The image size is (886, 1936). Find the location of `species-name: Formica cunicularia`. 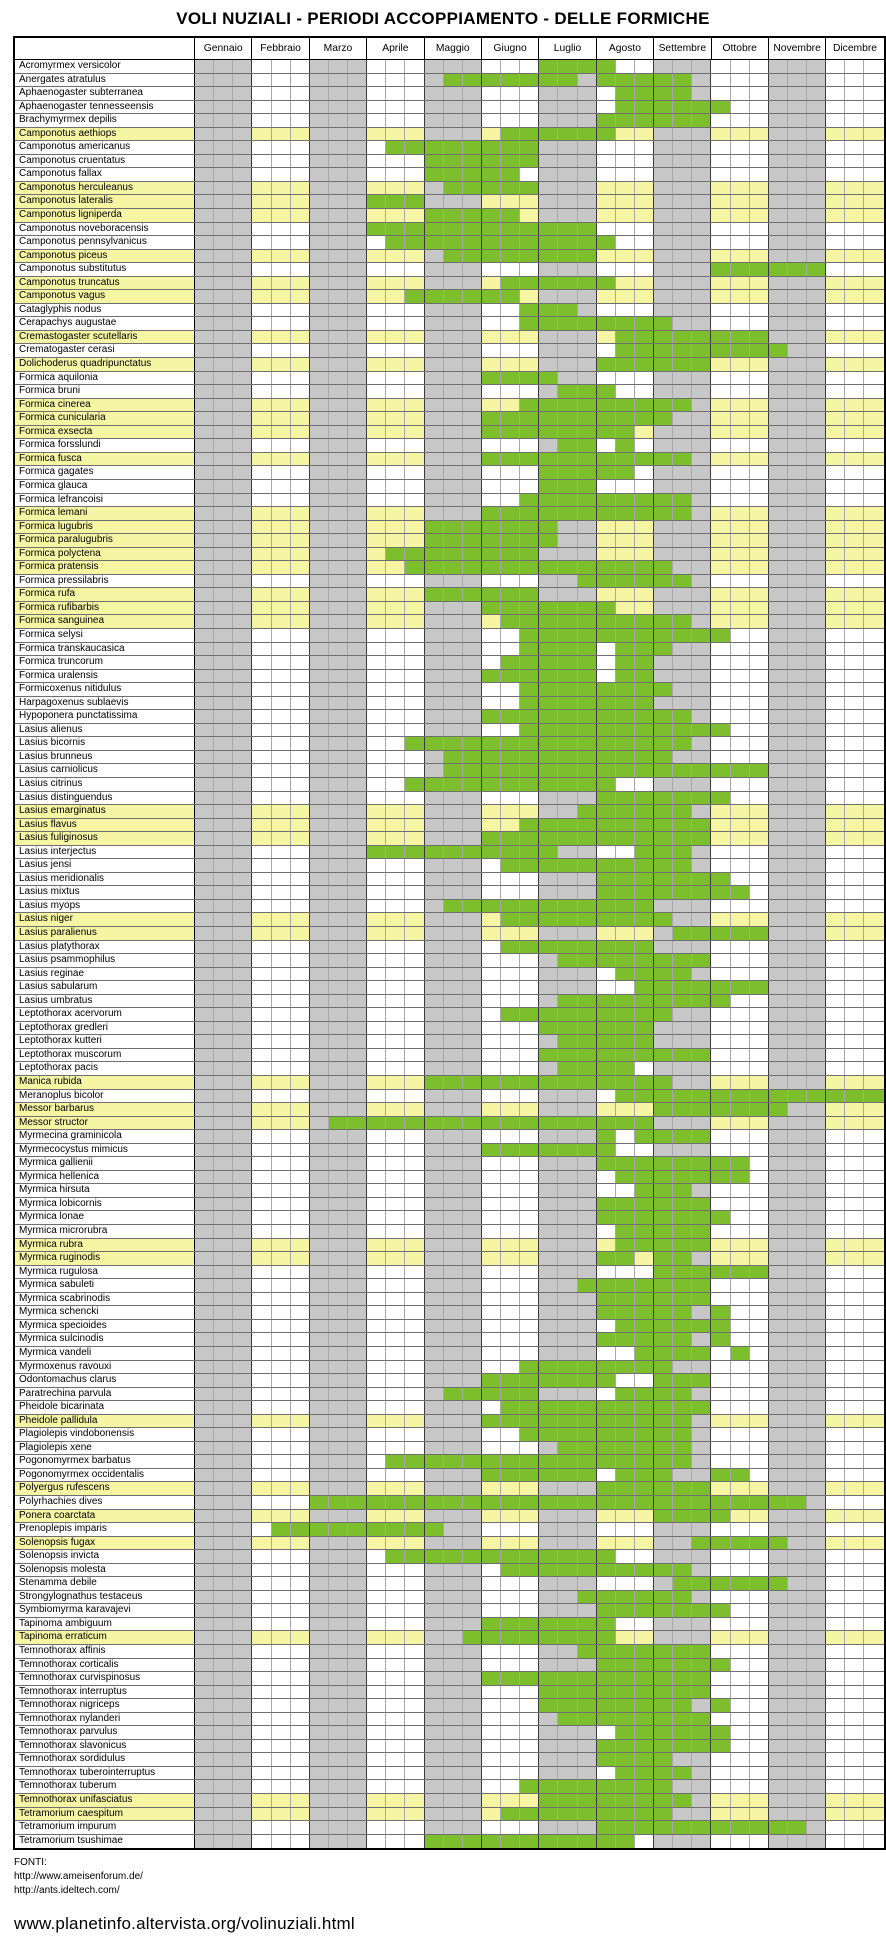

species-name: Formica cunicularia is located at coordinates (105, 418).